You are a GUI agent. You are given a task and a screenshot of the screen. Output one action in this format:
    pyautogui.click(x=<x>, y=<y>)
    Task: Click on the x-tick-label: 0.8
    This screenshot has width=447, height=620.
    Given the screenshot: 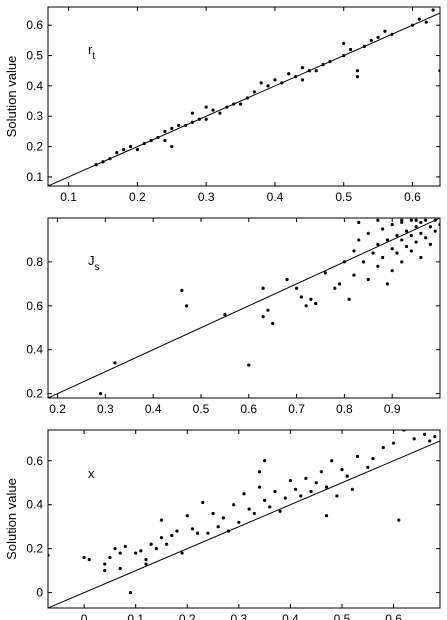 What is the action you would take?
    pyautogui.click(x=344, y=409)
    